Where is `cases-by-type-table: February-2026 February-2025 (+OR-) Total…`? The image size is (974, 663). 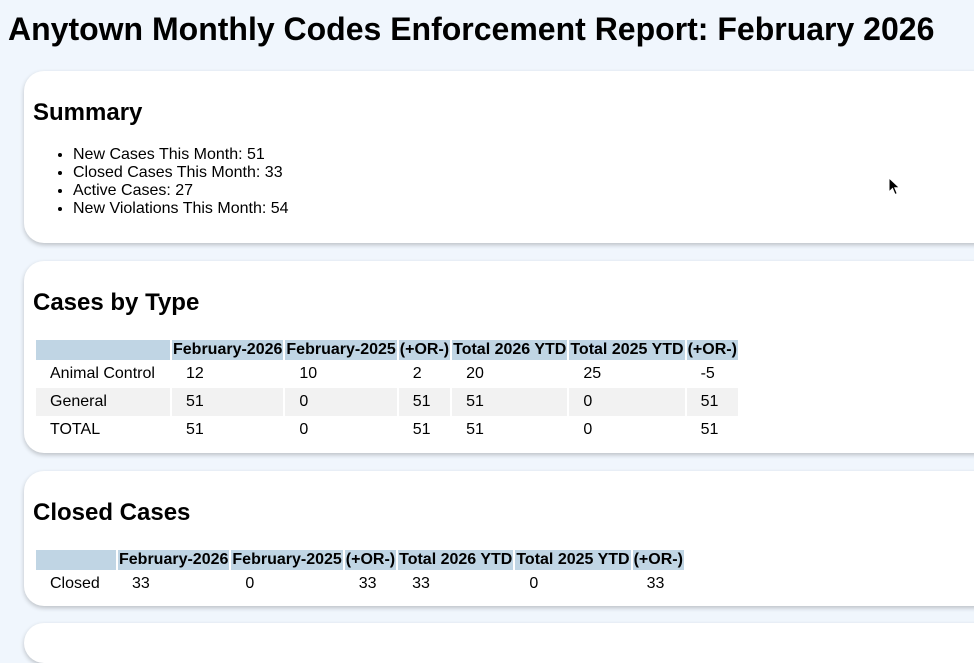 cases-by-type-table: February-2026 February-2025 (+OR-) Total… is located at coordinates (387, 392).